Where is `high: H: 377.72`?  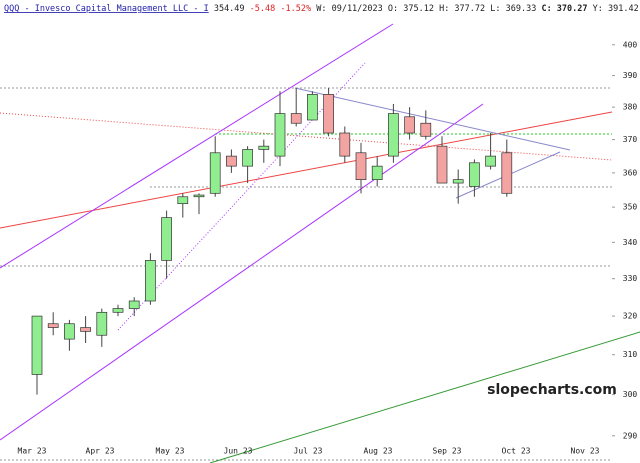
high: H: 377.72 is located at coordinates (462, 9).